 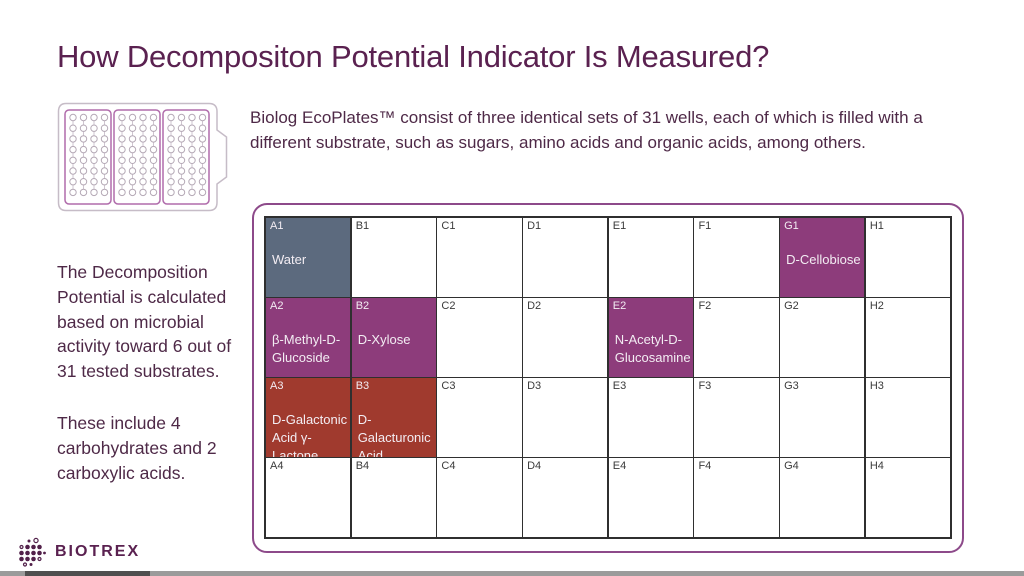 I want to click on well-id: G2, so click(x=791, y=306).